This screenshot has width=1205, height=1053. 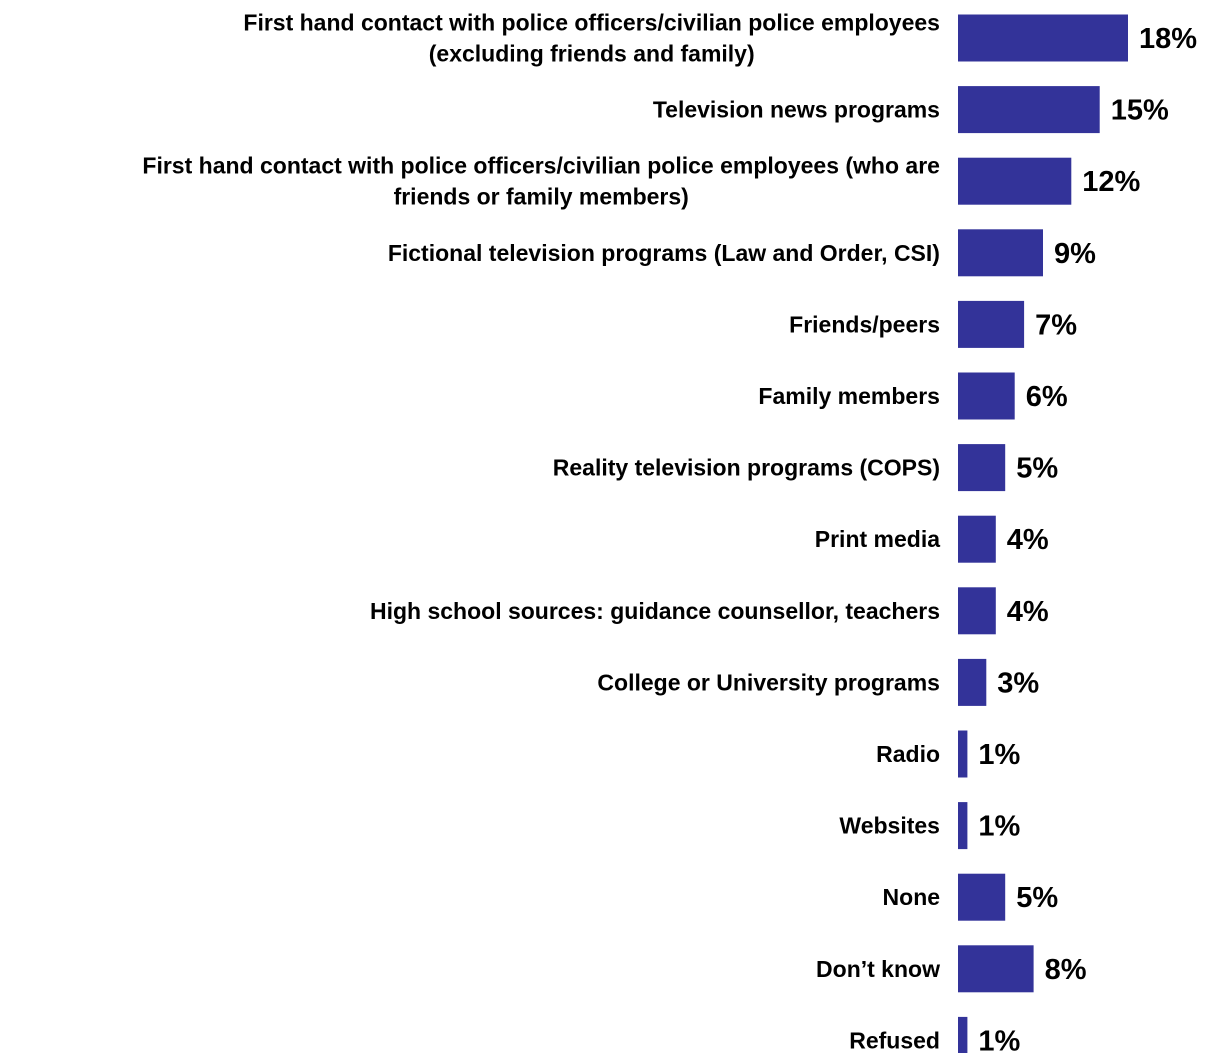 What do you see at coordinates (1066, 970) in the screenshot?
I see `value-label-14: 8%` at bounding box center [1066, 970].